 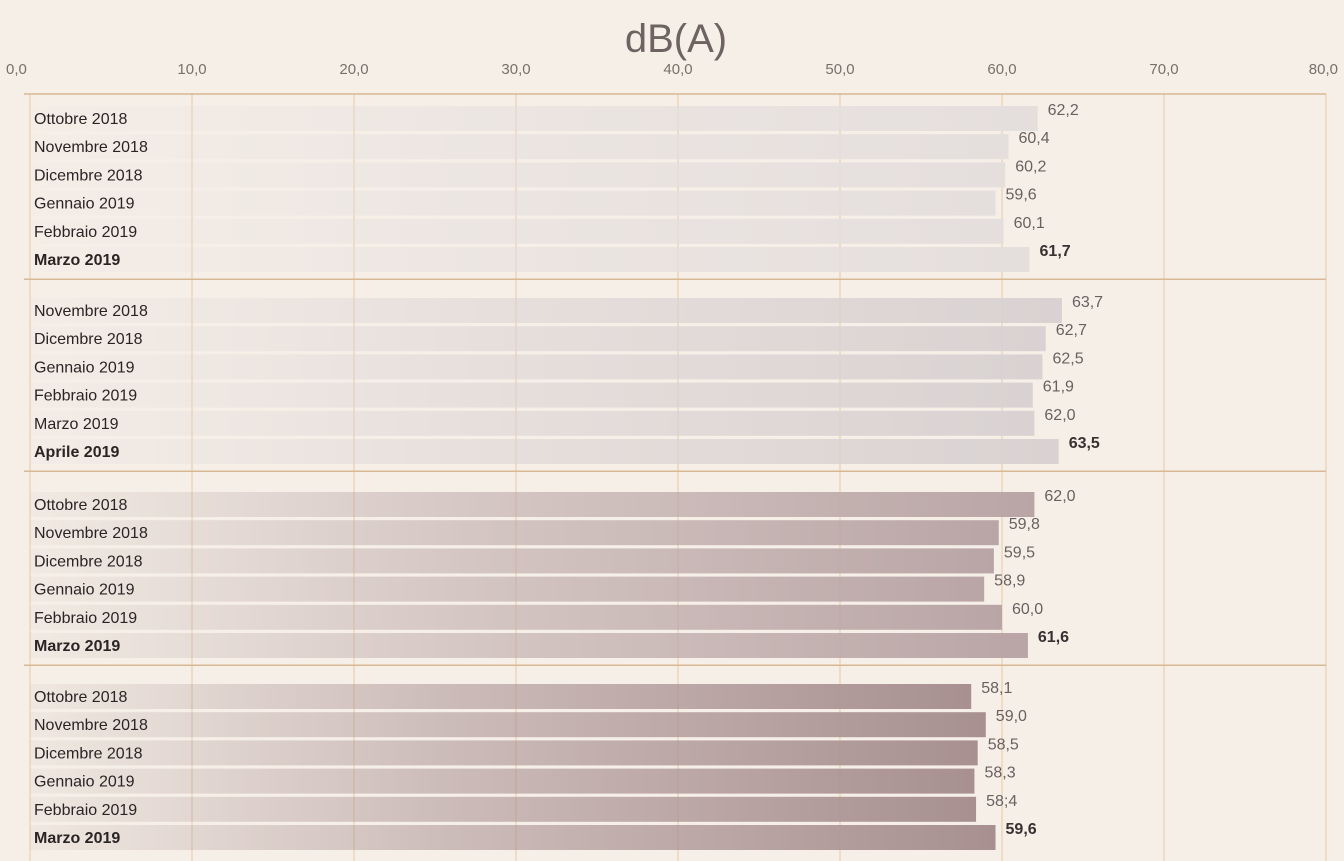 What do you see at coordinates (76, 452) in the screenshot?
I see `category-label: Aprile 2019` at bounding box center [76, 452].